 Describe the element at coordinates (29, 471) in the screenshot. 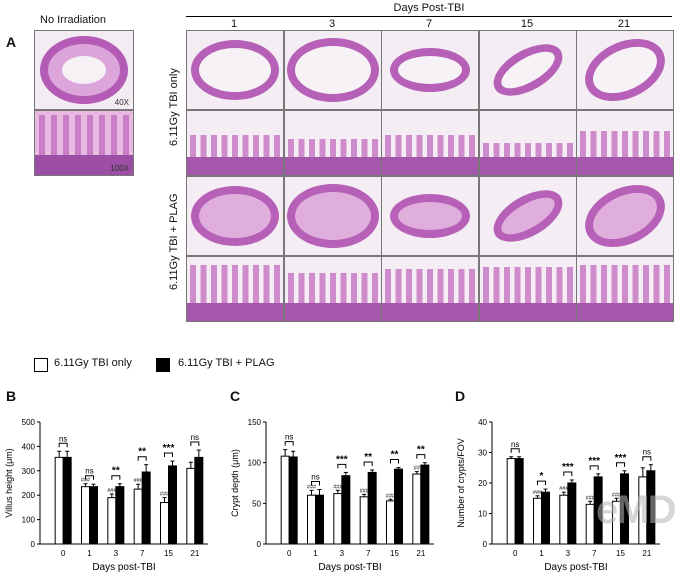

I see `y-tick-label: 300` at that location.